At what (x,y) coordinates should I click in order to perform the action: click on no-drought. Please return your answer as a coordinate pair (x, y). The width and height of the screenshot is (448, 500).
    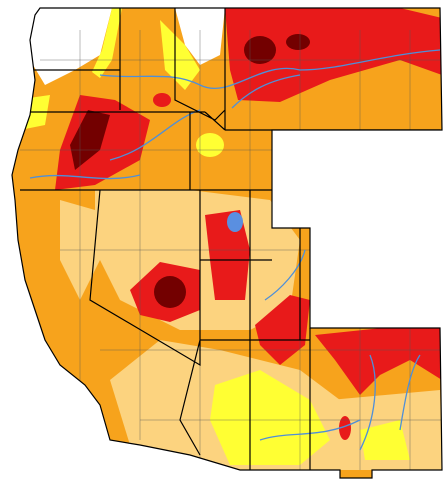
    Looking at the image, I should click on (71, 46).